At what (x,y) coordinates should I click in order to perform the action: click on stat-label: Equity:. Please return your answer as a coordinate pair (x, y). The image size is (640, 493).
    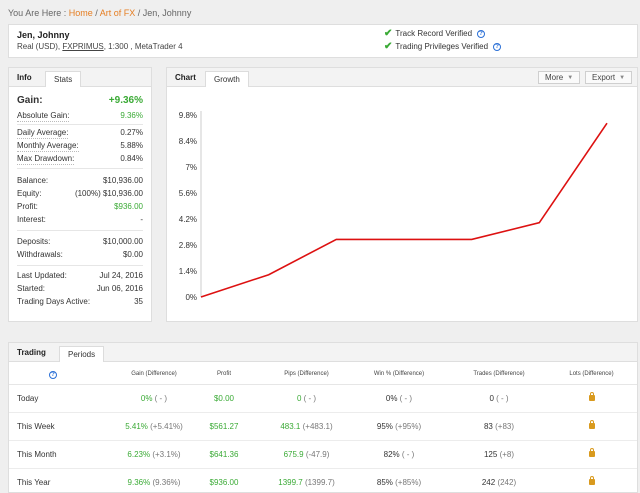
    Looking at the image, I should click on (29, 193).